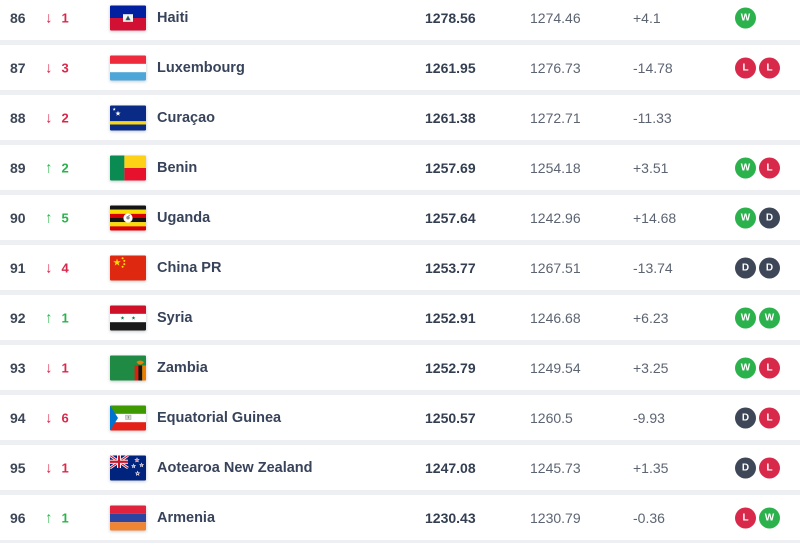  Describe the element at coordinates (57, 167) in the screenshot. I see `rank-movement: ↑ 2` at that location.